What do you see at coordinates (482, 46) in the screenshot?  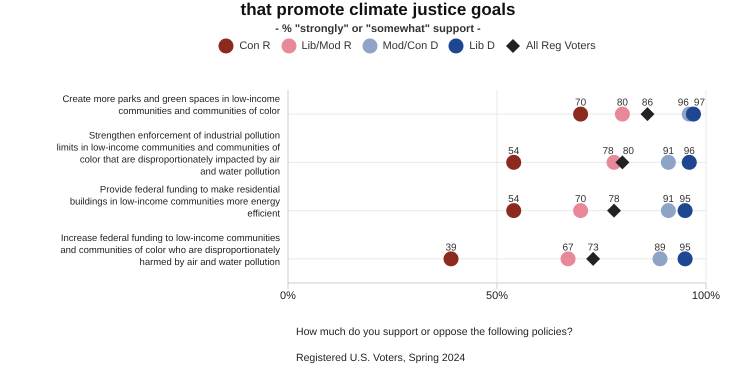 I see `legend-label: Lib D` at bounding box center [482, 46].